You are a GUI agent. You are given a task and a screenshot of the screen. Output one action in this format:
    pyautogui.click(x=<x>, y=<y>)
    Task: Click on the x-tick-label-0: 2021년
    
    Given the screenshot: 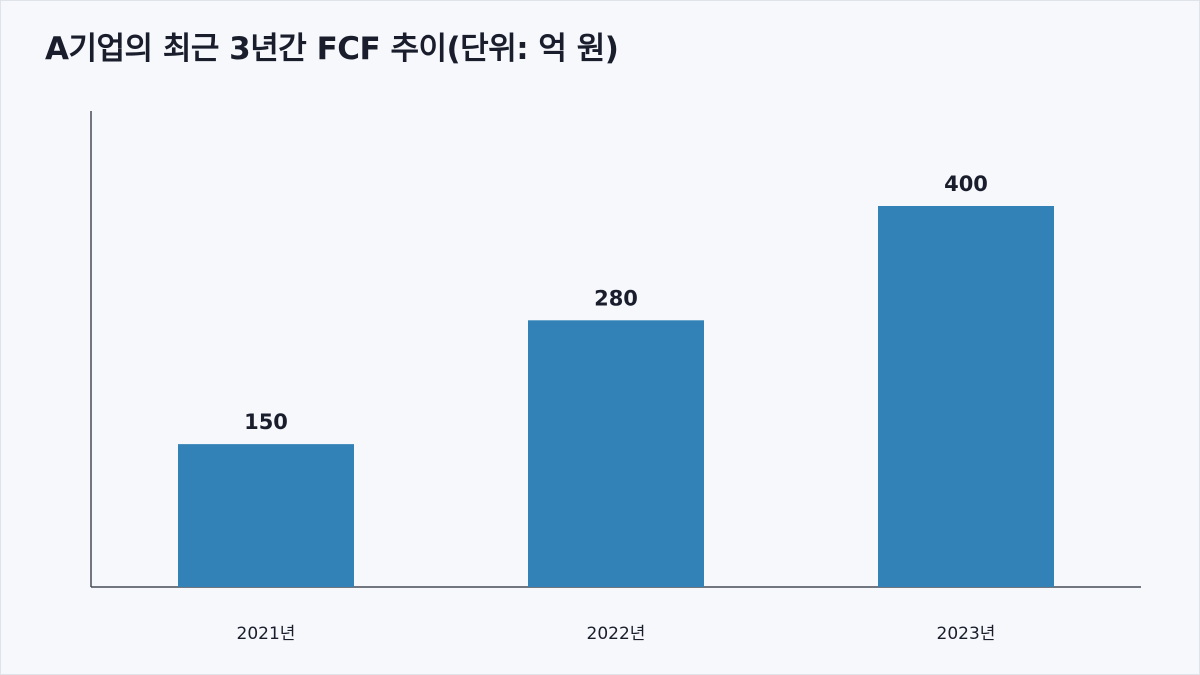 What is the action you would take?
    pyautogui.click(x=266, y=634)
    